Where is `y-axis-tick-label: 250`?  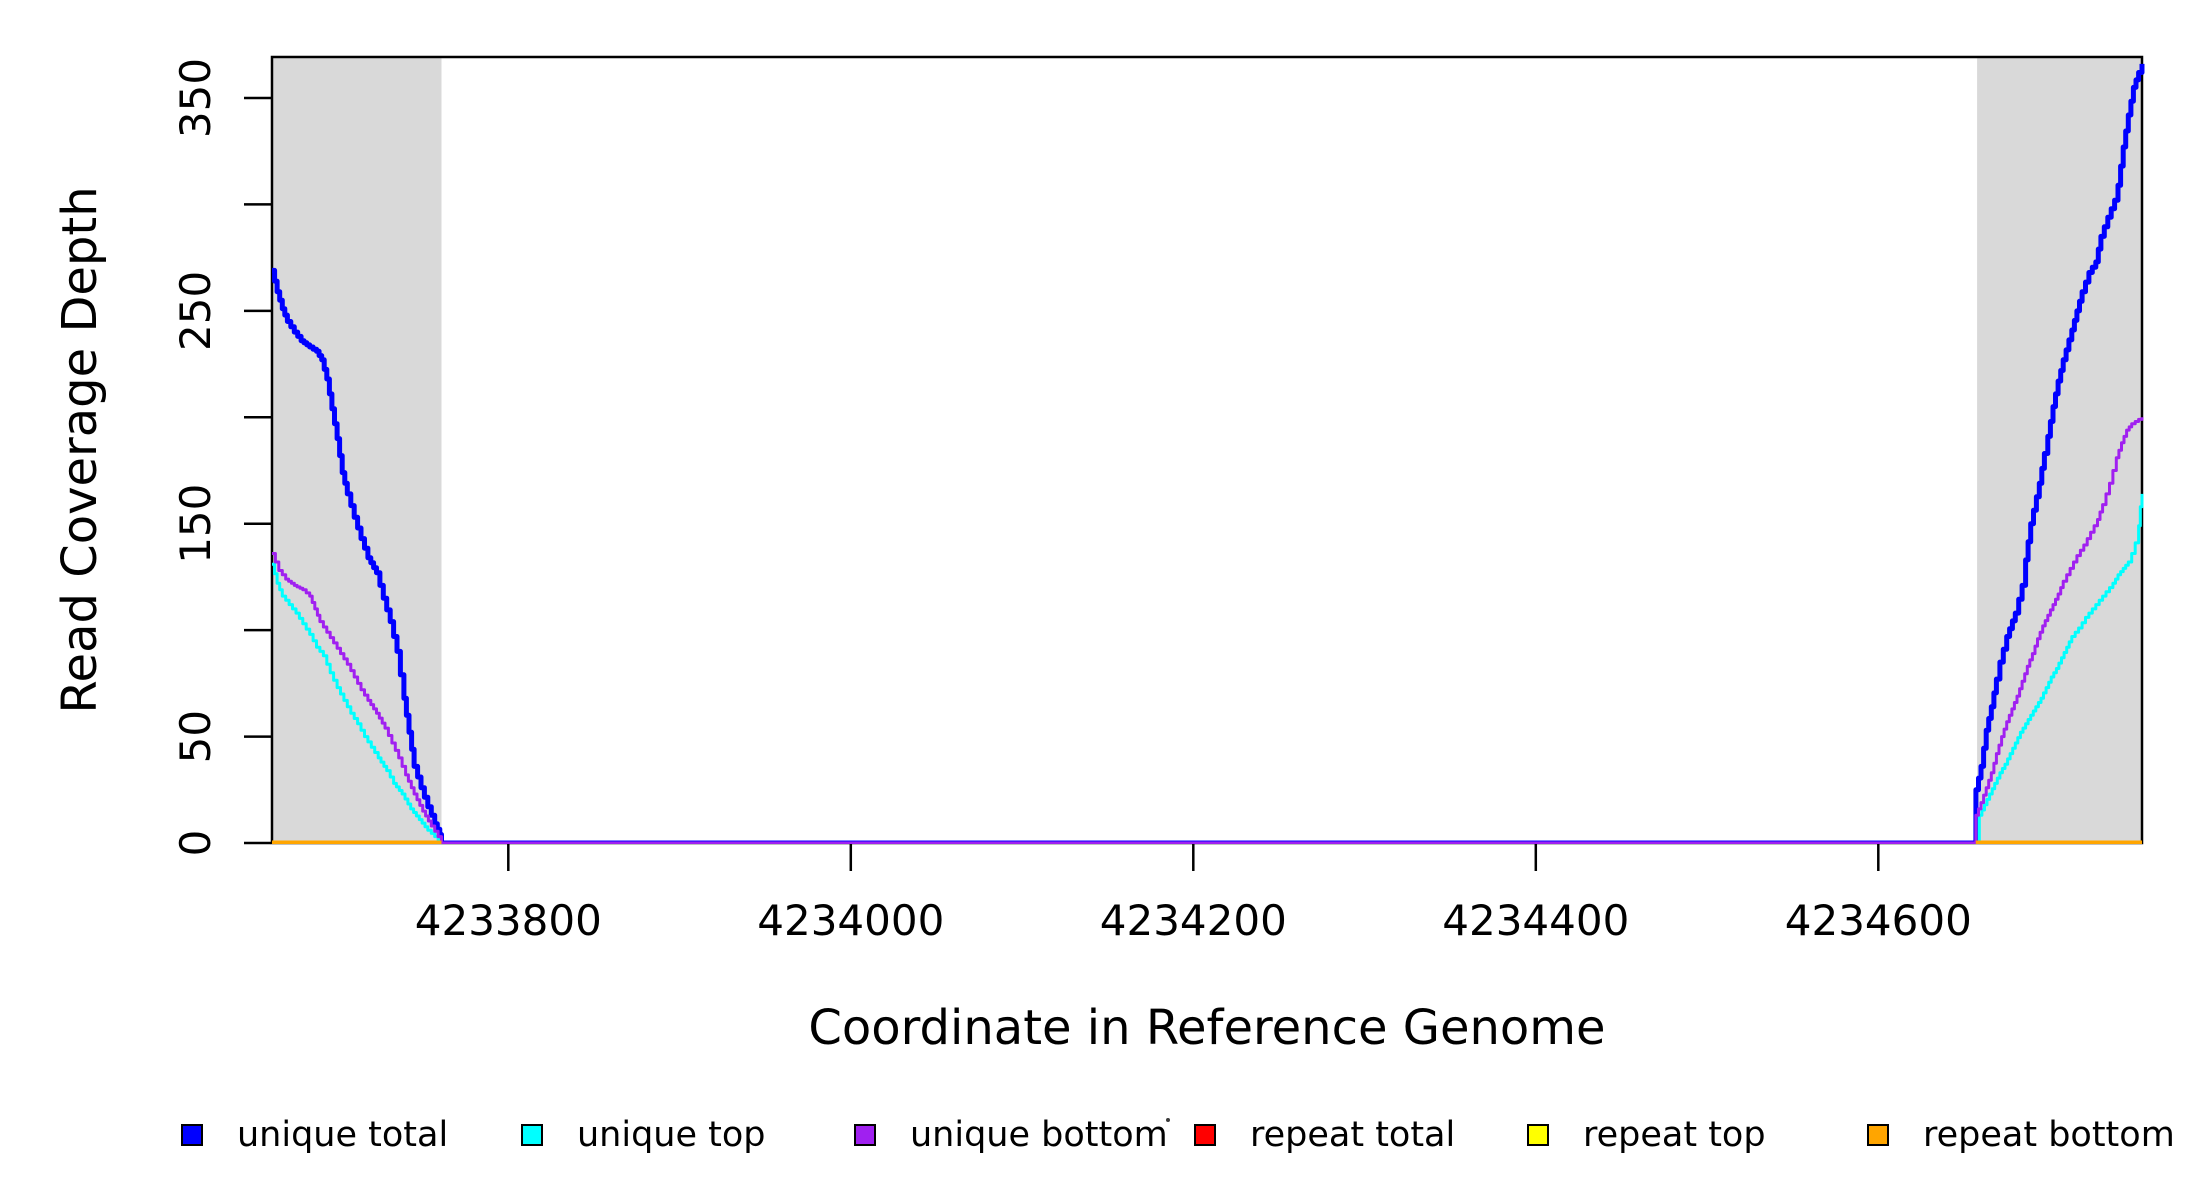
y-axis-tick-label: 250 is located at coordinates (195, 311).